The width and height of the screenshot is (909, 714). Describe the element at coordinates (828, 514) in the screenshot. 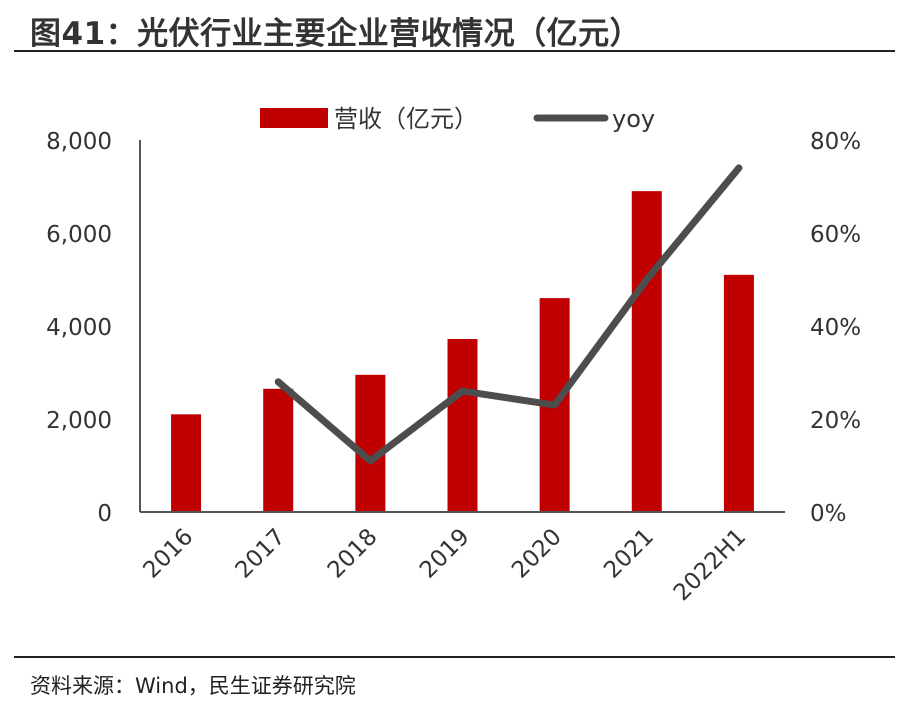

I see `y-right-tick-label: 0%` at that location.